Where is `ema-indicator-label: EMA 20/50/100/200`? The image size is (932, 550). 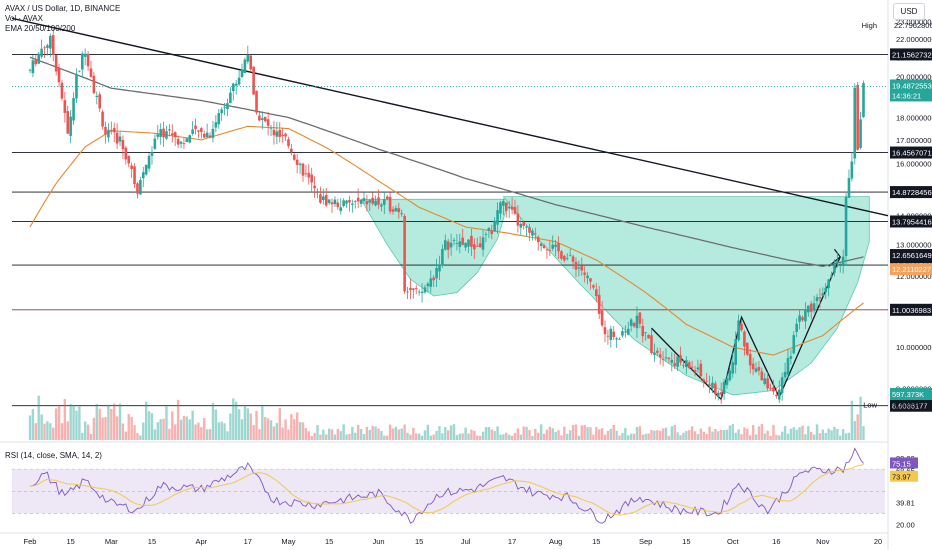
ema-indicator-label: EMA 20/50/100/200 is located at coordinates (40, 28).